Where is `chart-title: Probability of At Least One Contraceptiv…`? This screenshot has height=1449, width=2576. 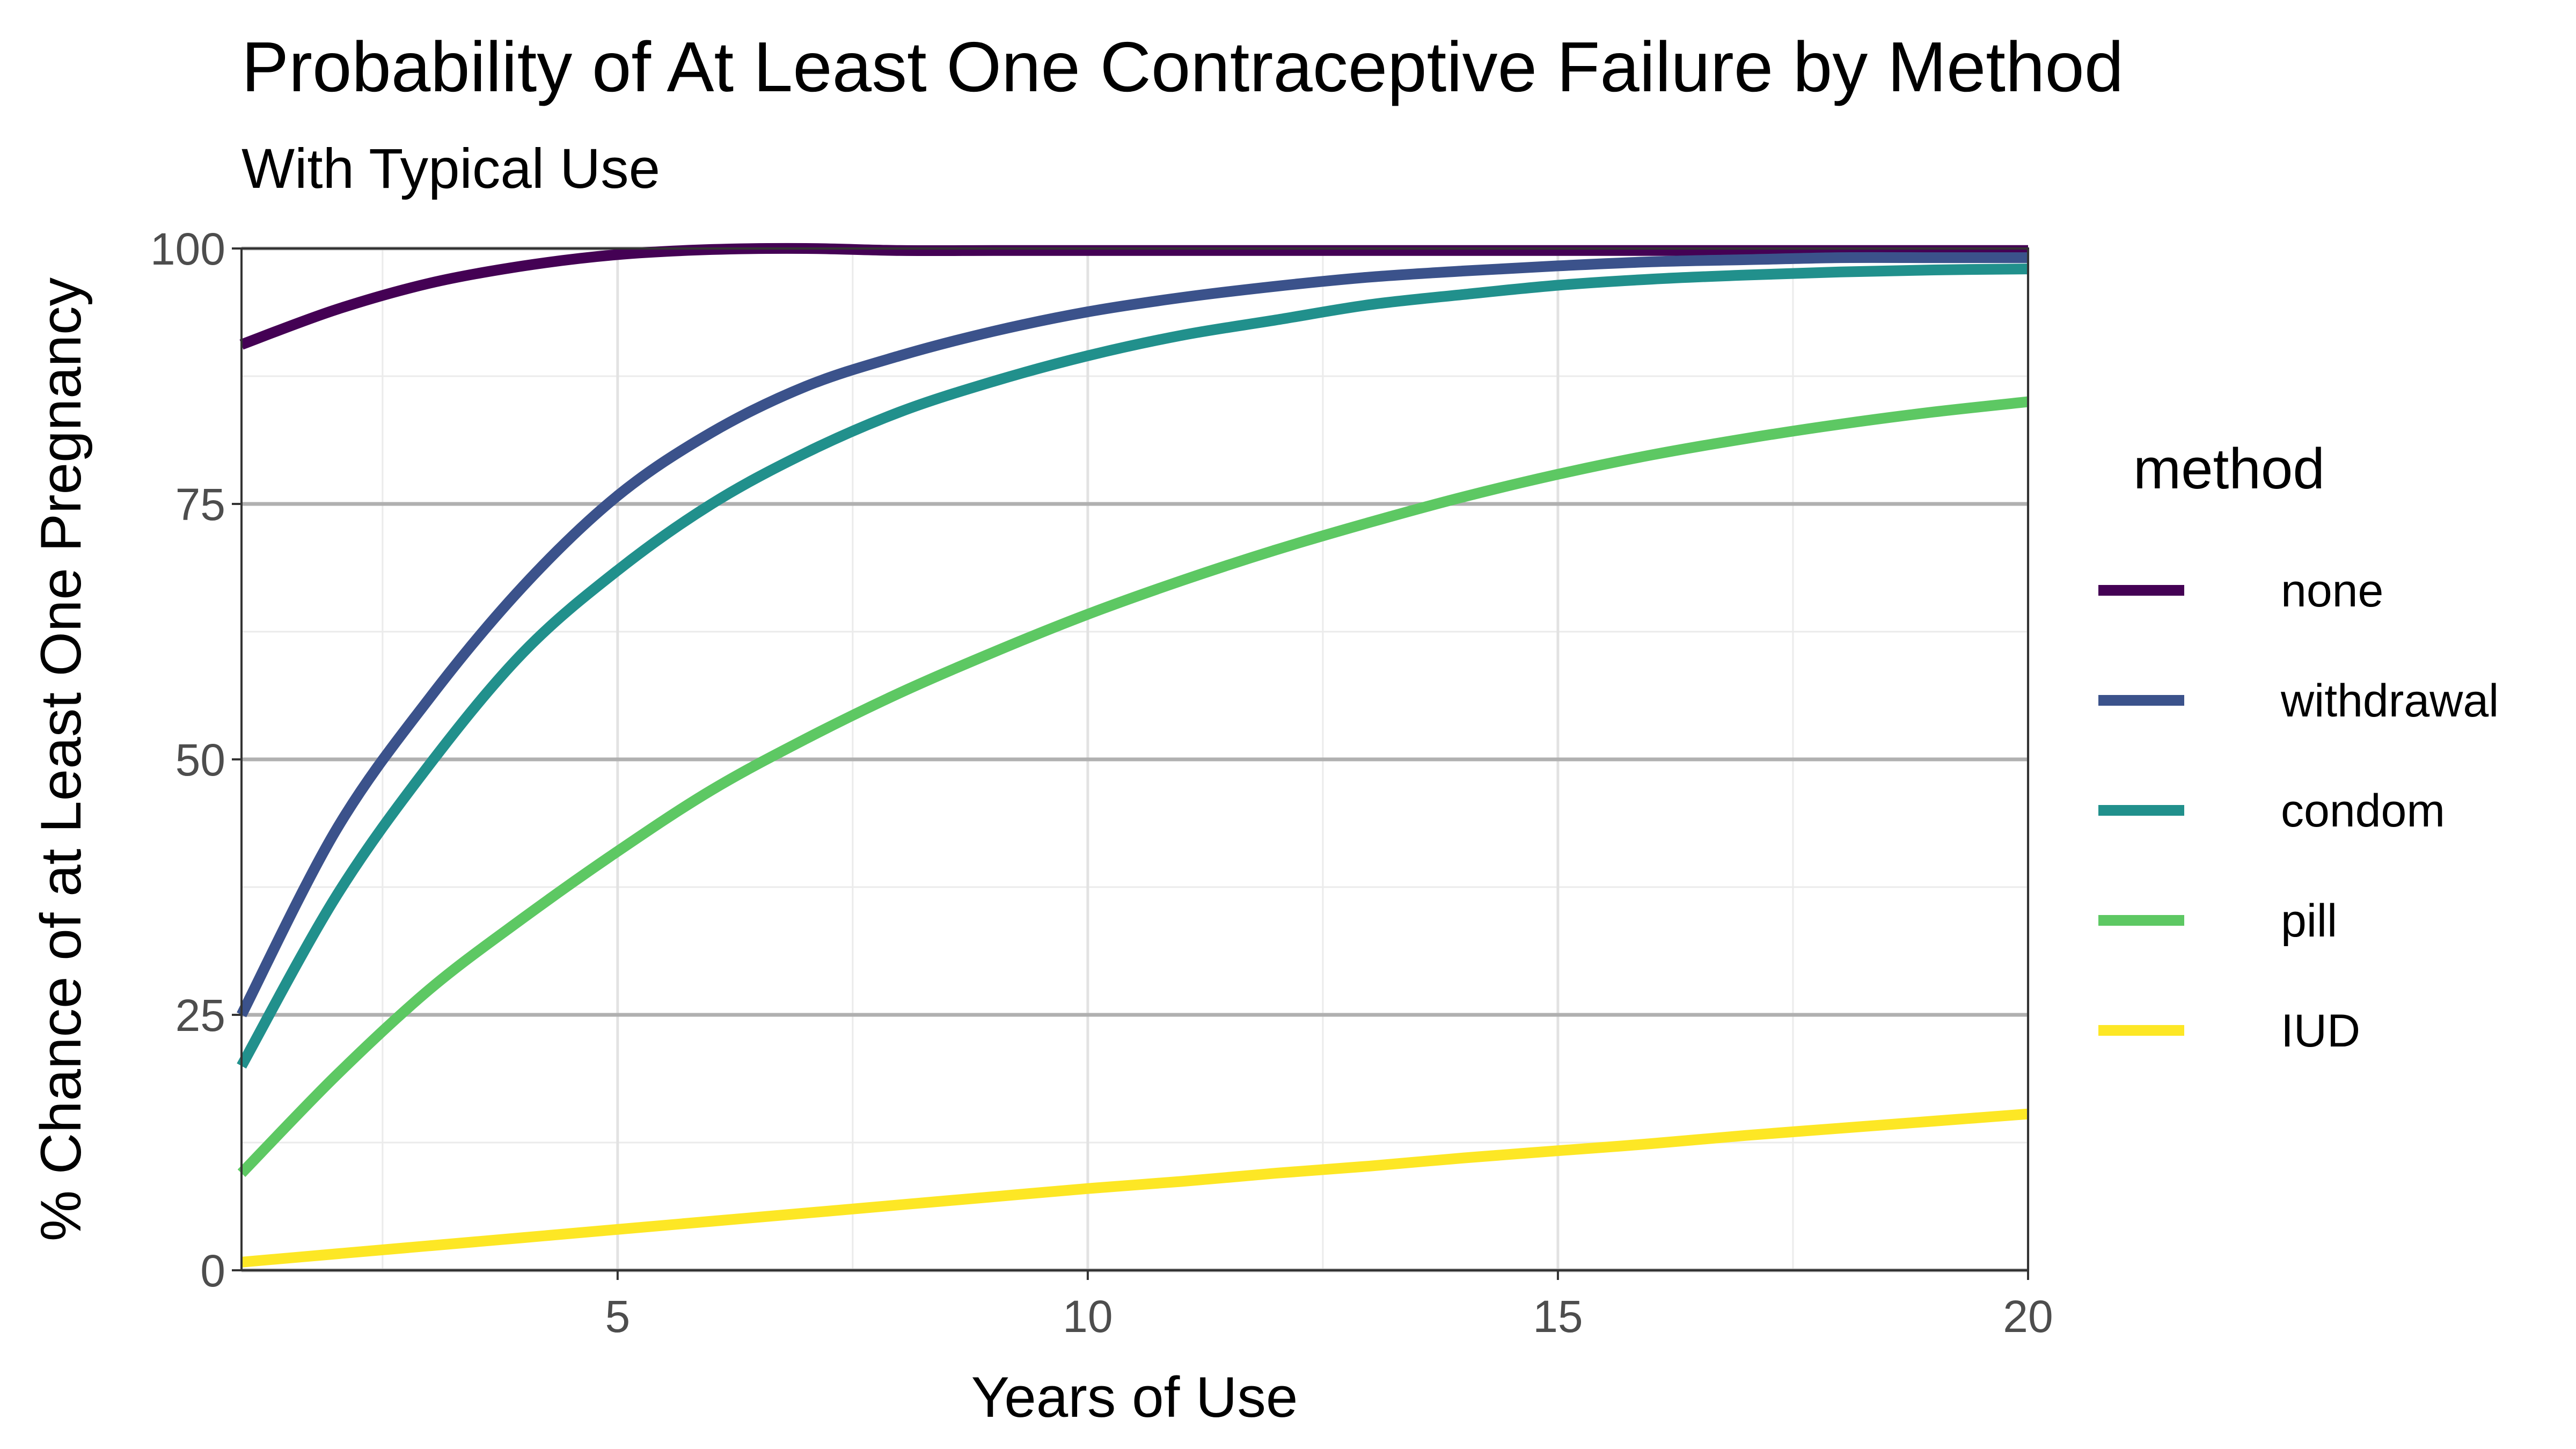 chart-title: Probability of At Least One Contraceptiv… is located at coordinates (1182, 66).